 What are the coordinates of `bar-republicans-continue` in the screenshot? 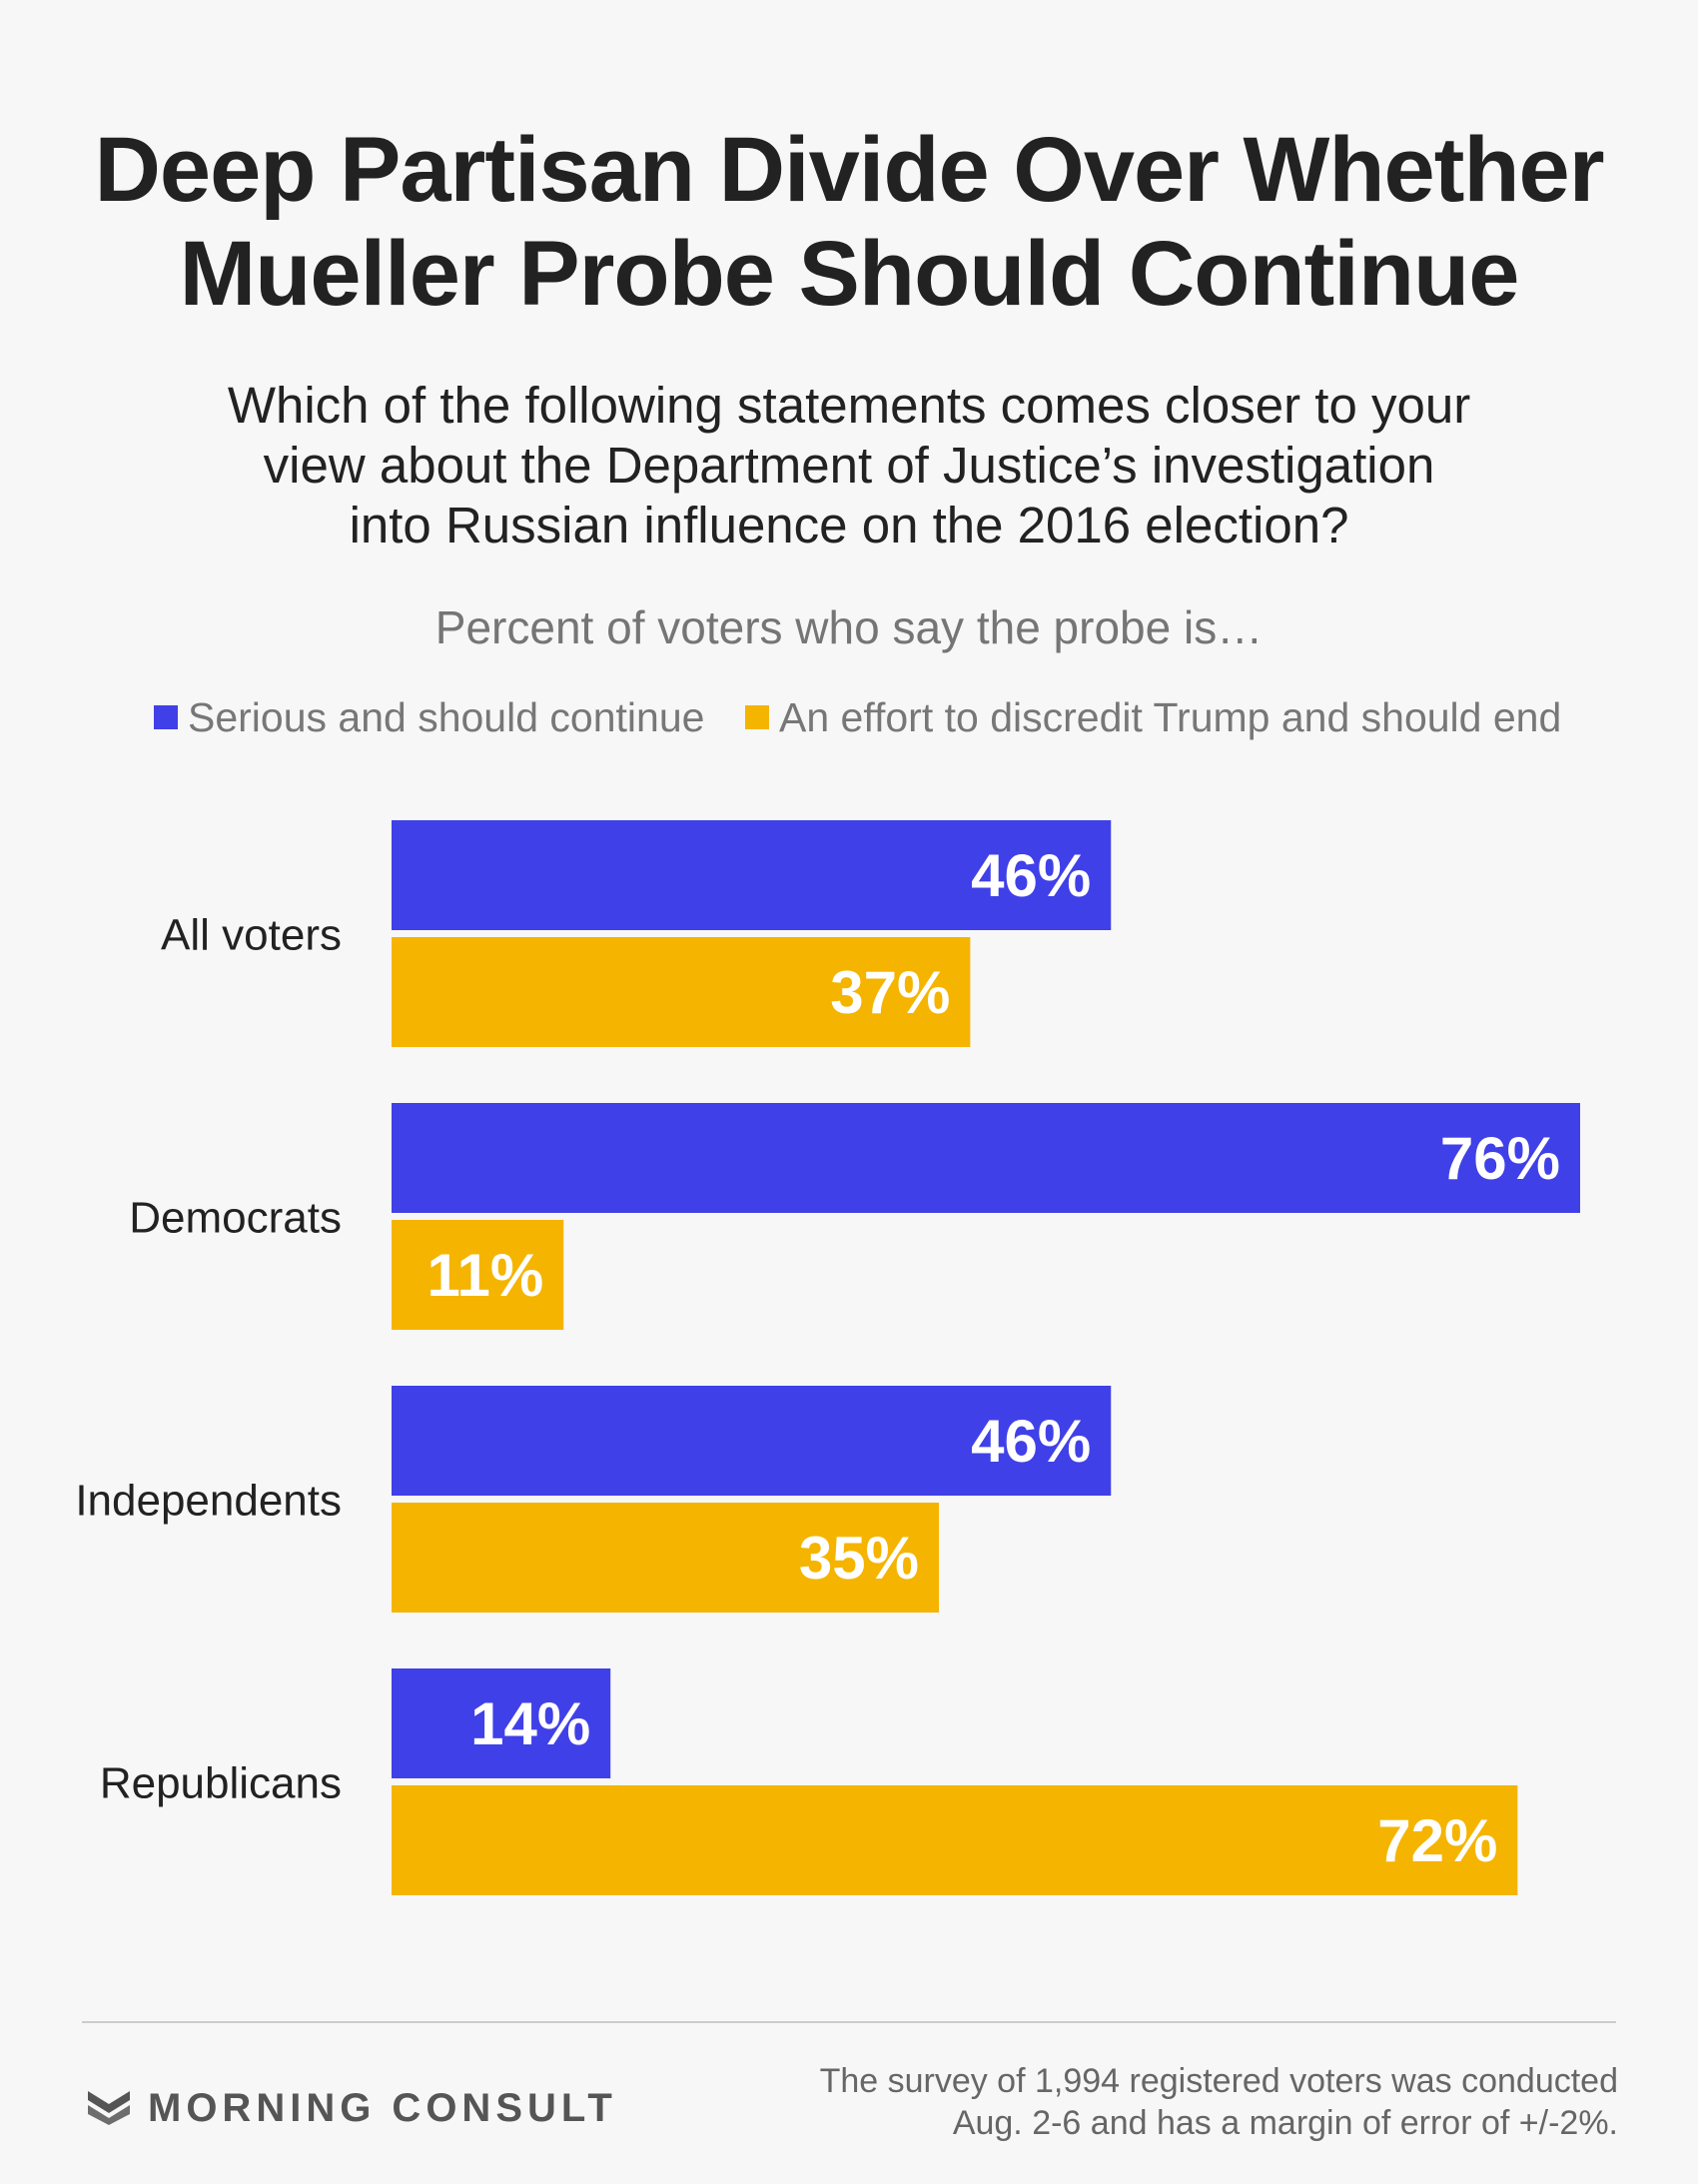 It's located at (501, 1723).